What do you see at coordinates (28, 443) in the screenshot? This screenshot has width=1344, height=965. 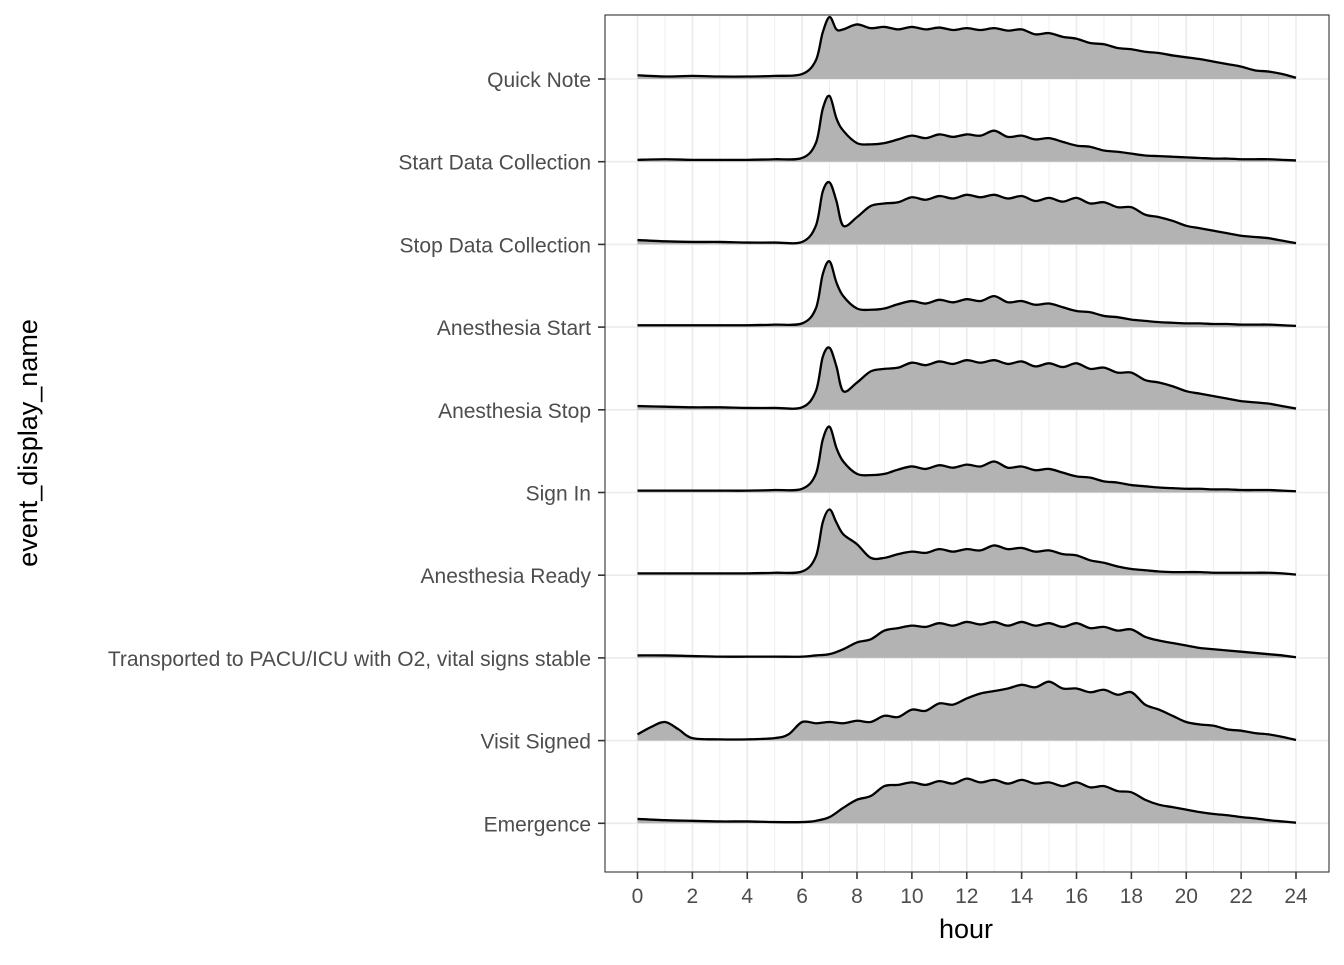 I see `y-axis-title: event_display_name` at bounding box center [28, 443].